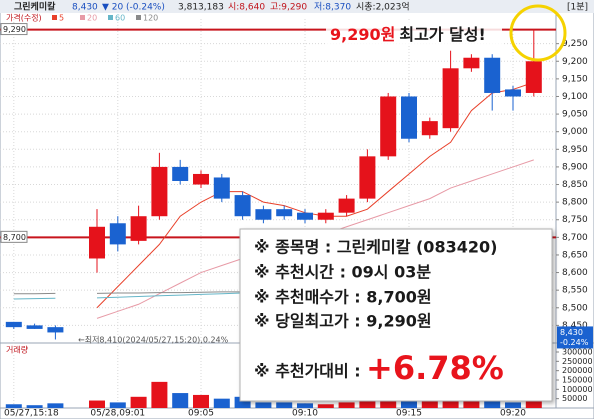 The height and width of the screenshot is (419, 594). What do you see at coordinates (577, 7) in the screenshot?
I see `period: [1분]` at bounding box center [577, 7].